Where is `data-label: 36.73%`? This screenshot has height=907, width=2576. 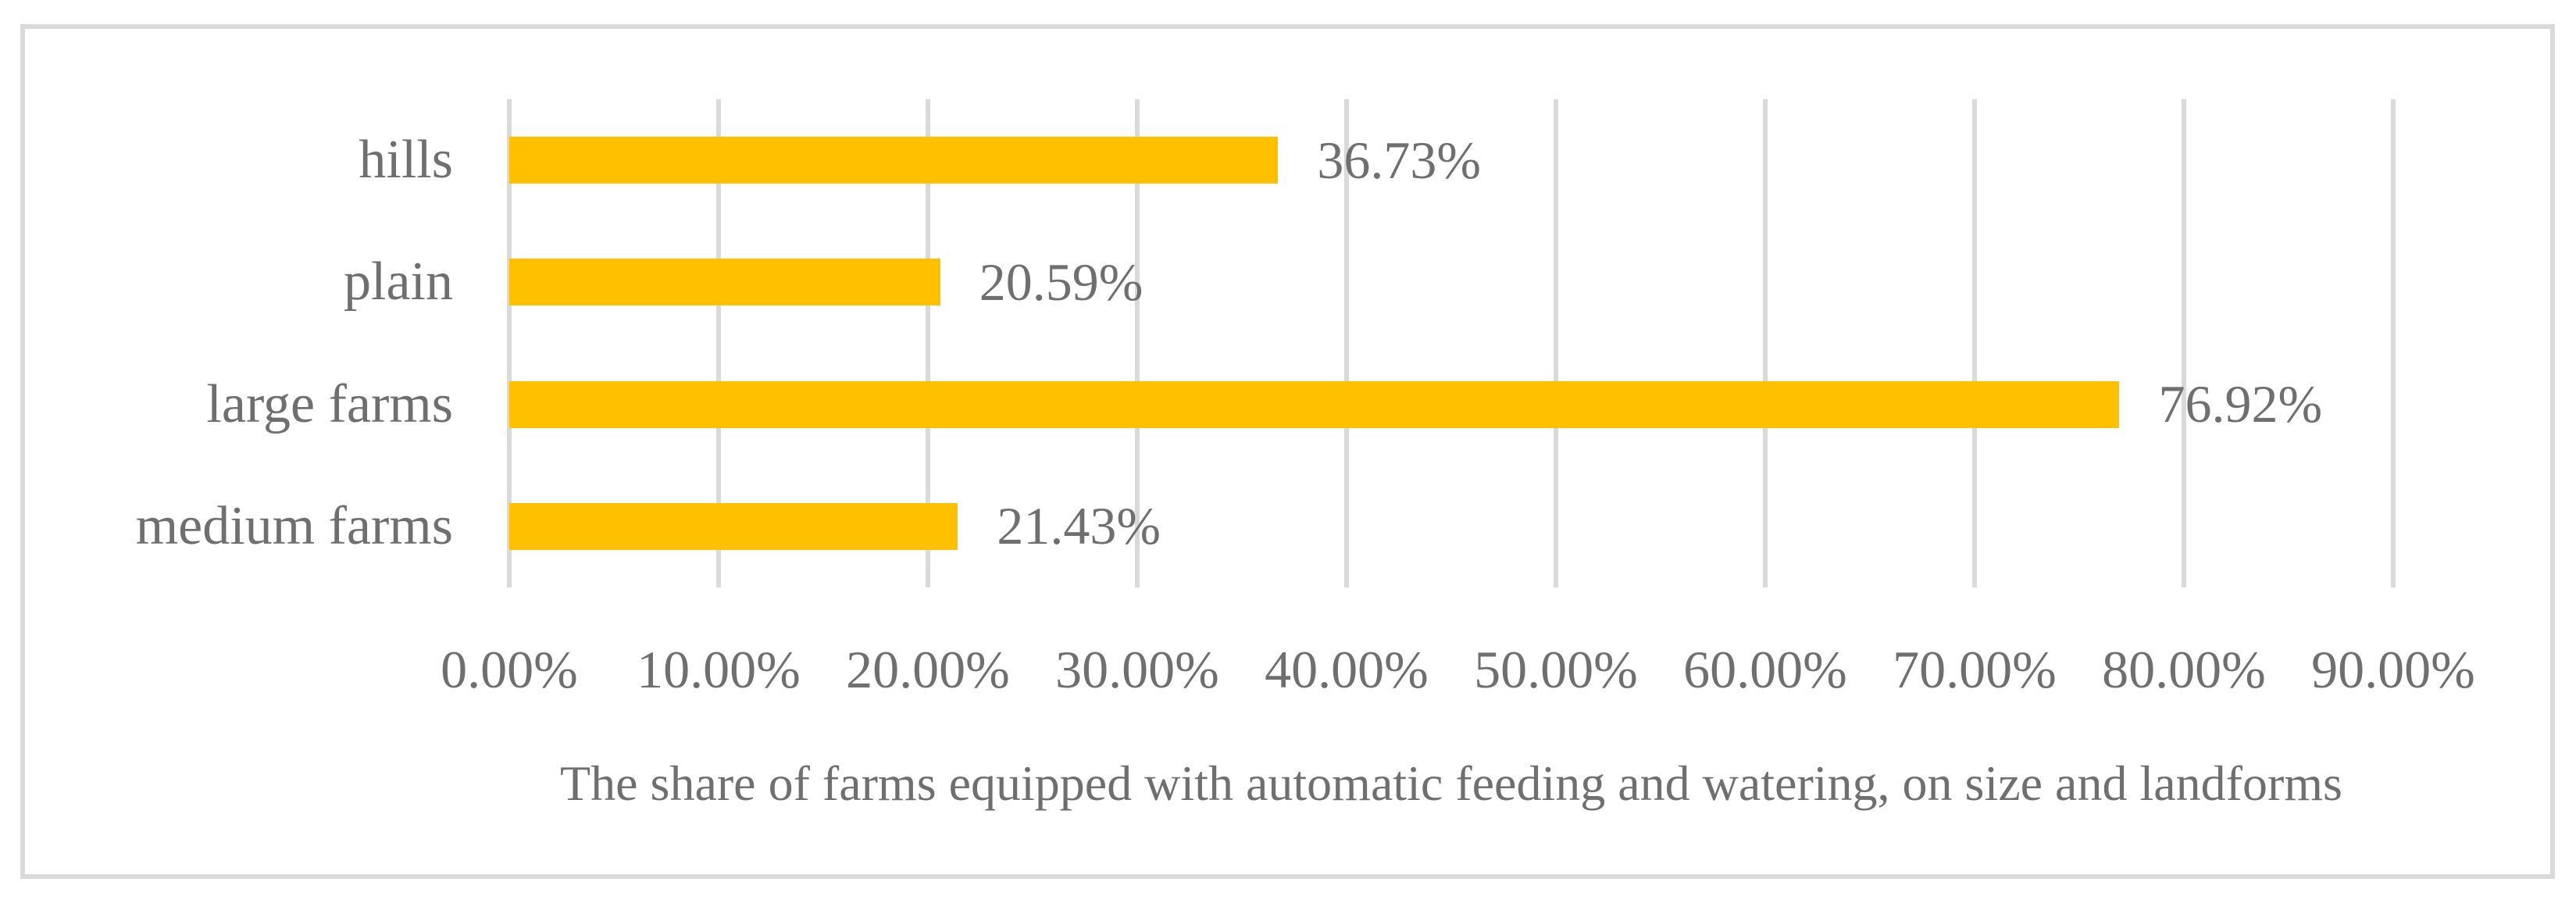
data-label: 36.73% is located at coordinates (1399, 160).